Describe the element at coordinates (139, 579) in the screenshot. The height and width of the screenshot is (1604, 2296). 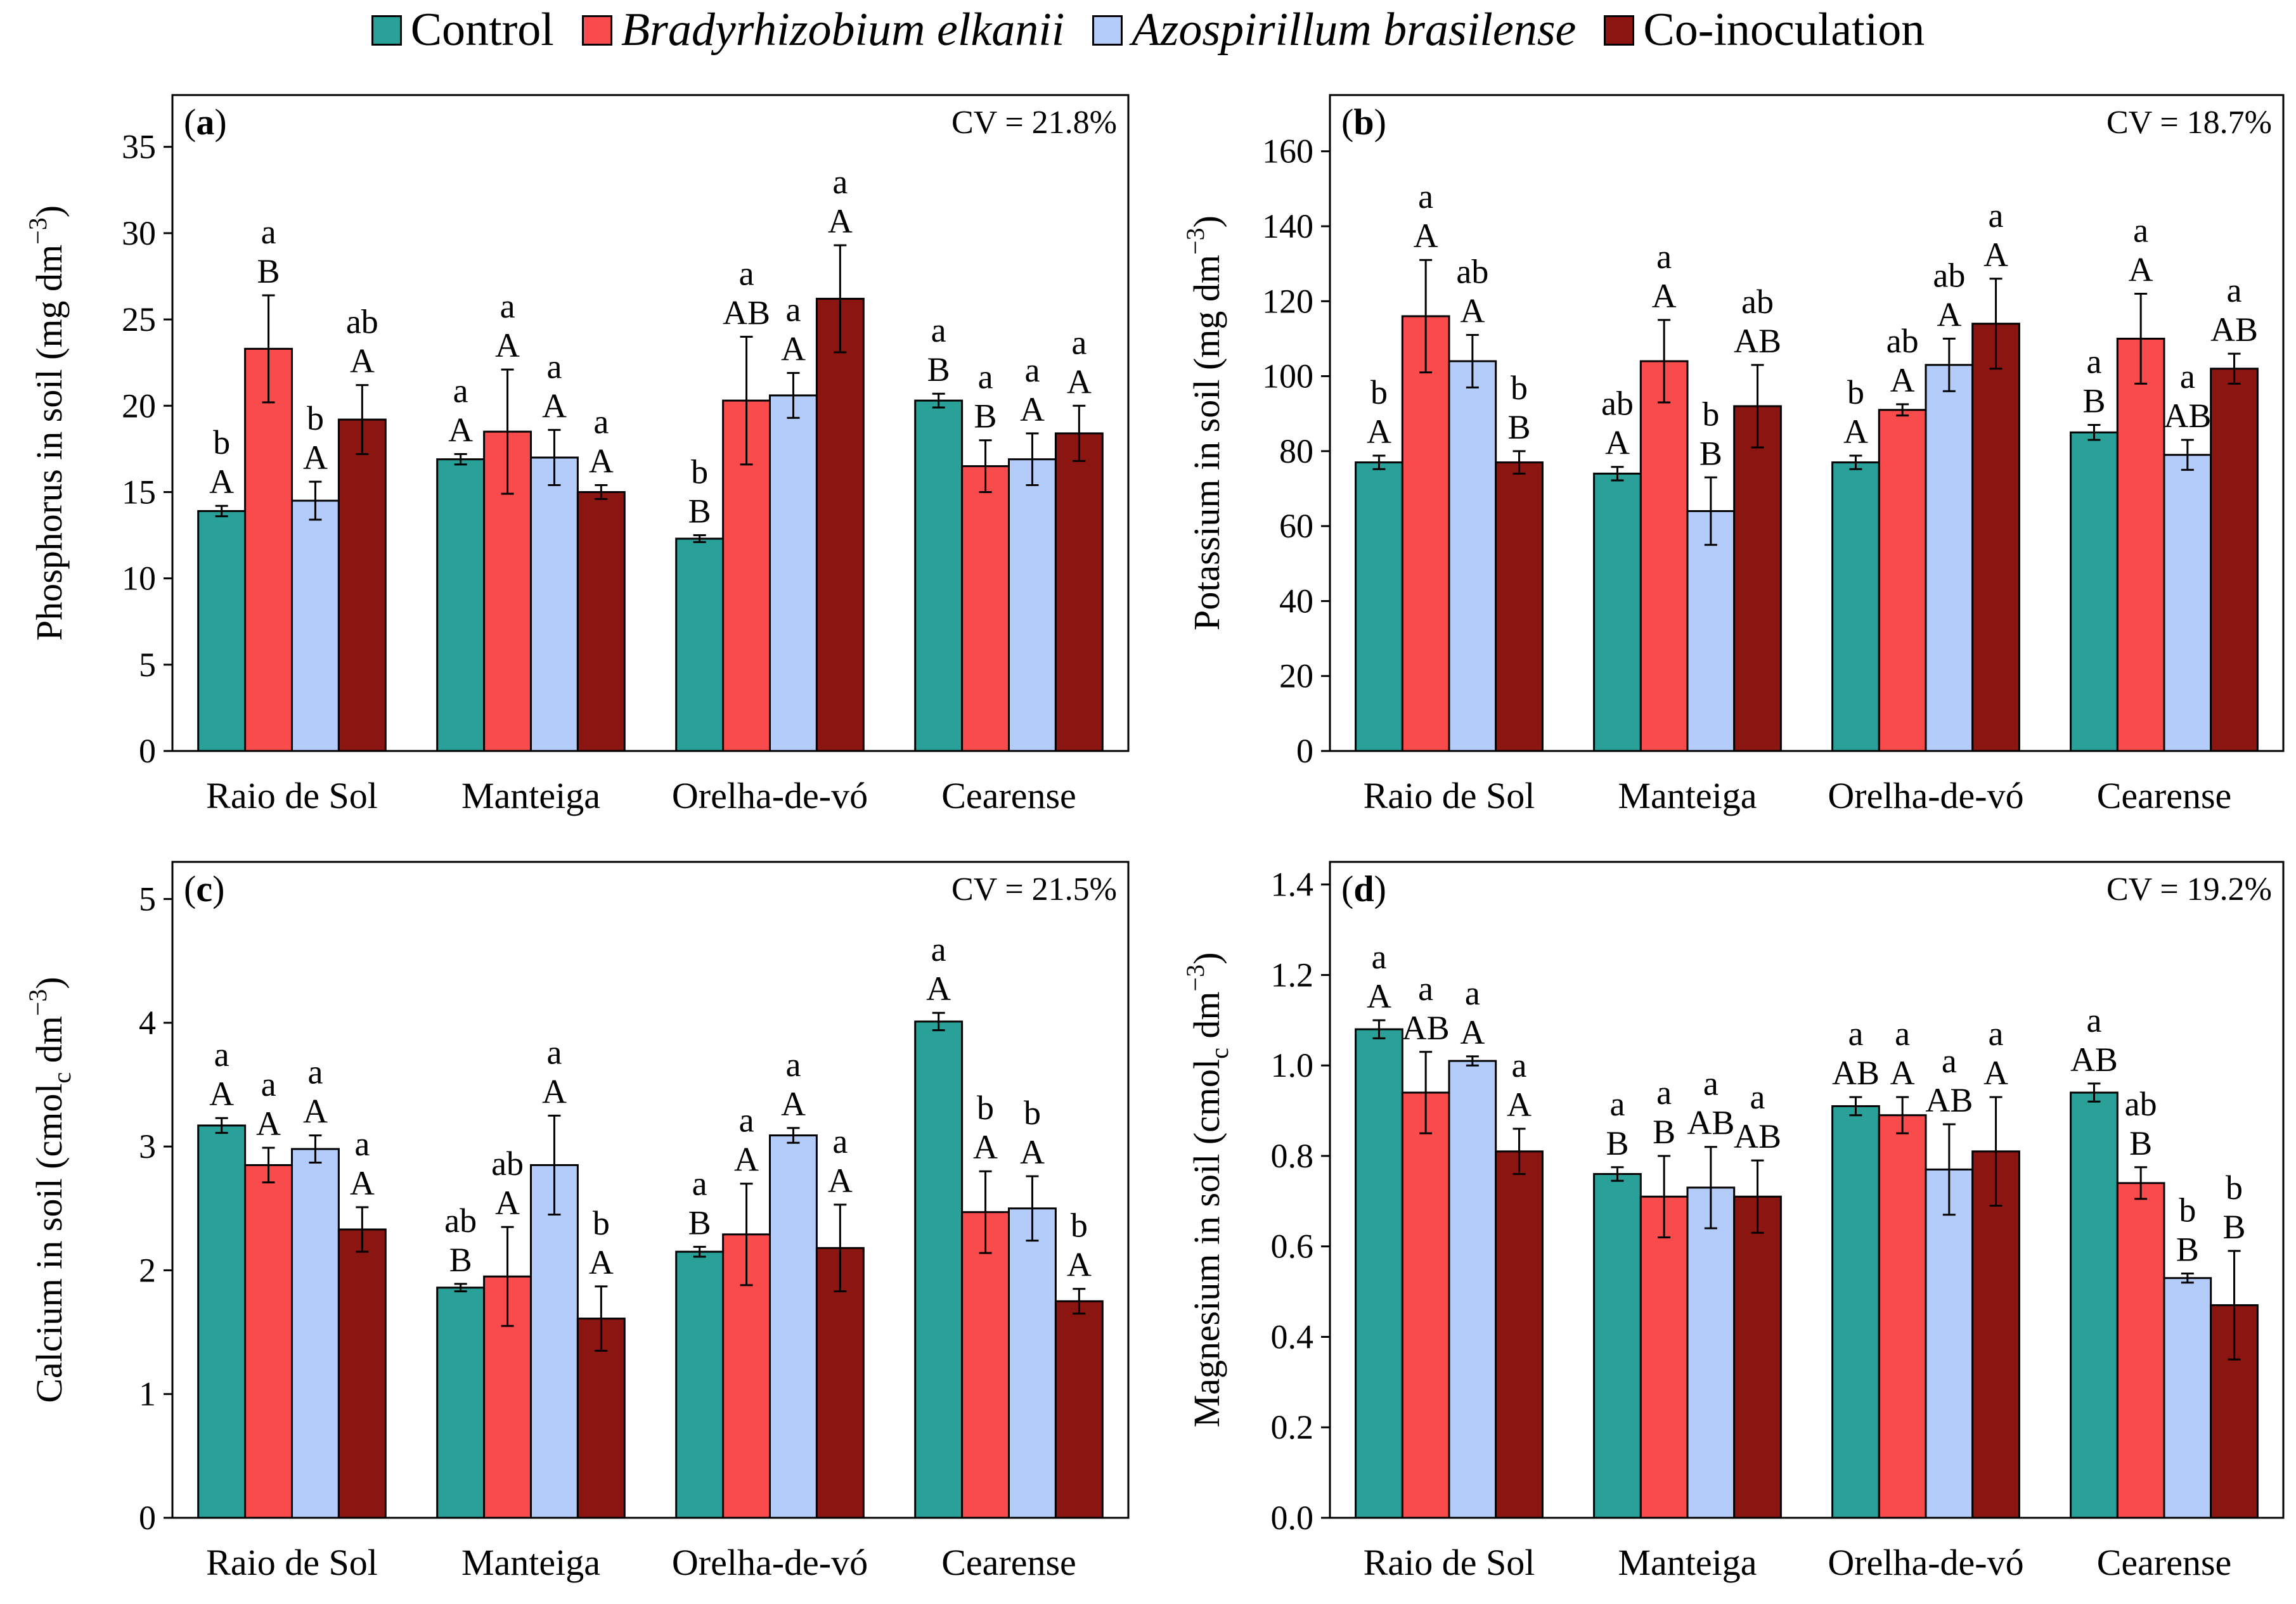
I see `y-tick-label: 10` at that location.